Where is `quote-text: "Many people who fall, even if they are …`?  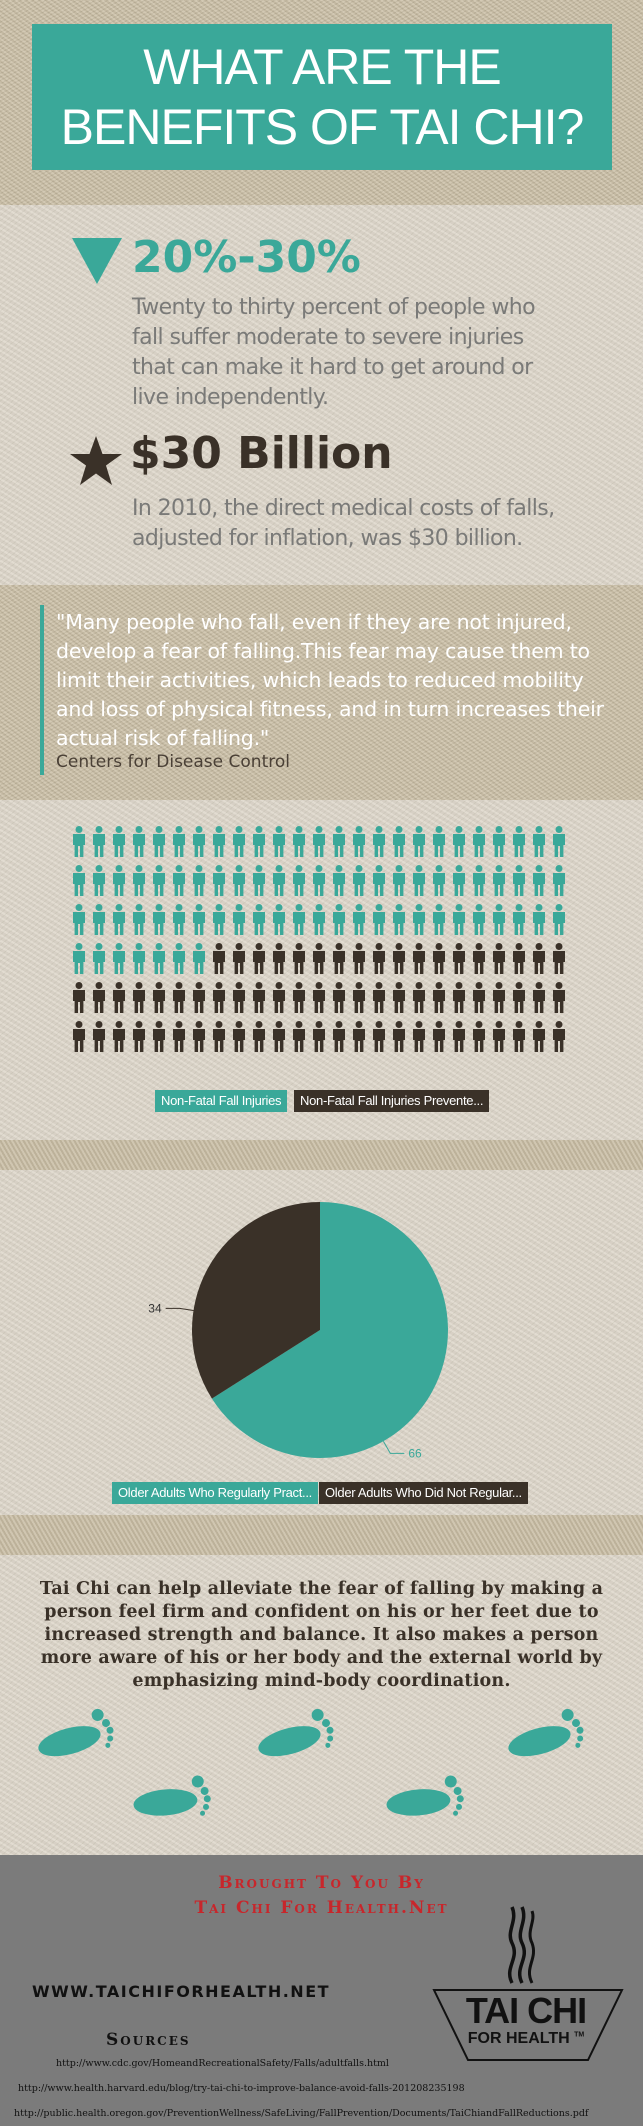 quote-text: "Many people who fall, even if they are … is located at coordinates (330, 680).